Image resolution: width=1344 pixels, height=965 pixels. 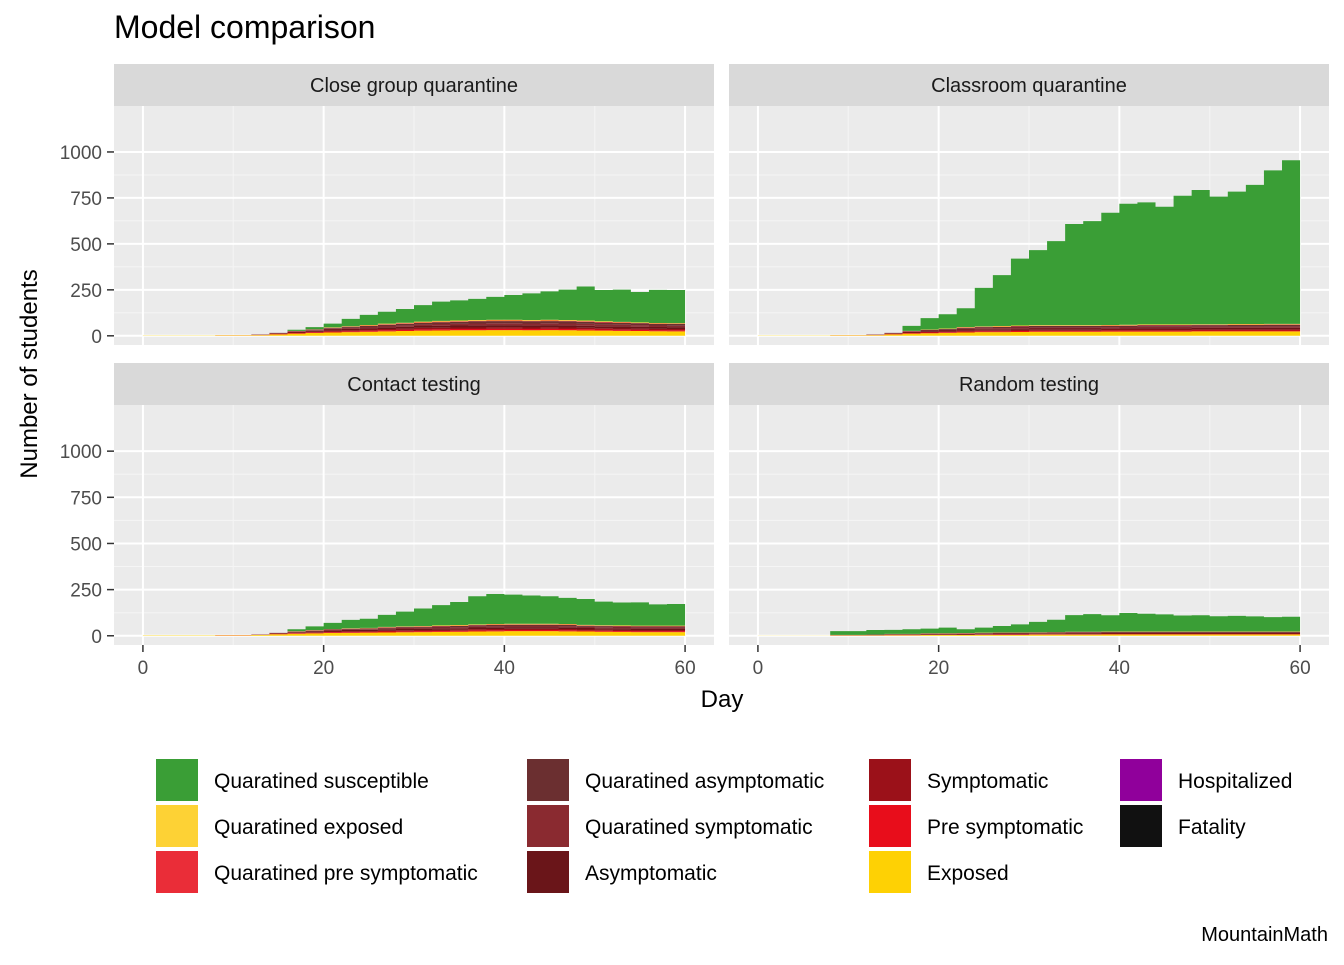 I want to click on legend-label: Quaratined symptomatic, so click(x=699, y=827).